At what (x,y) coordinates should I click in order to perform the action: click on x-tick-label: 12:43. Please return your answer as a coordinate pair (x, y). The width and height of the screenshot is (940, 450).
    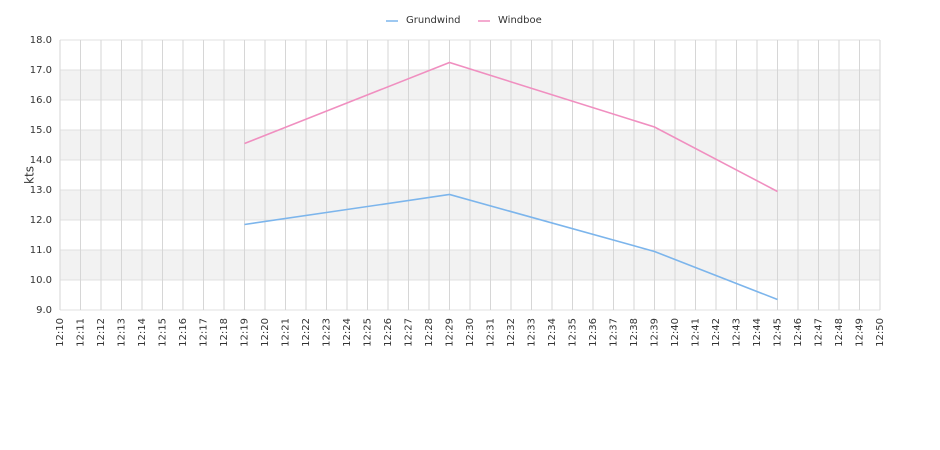
    Looking at the image, I should click on (737, 332).